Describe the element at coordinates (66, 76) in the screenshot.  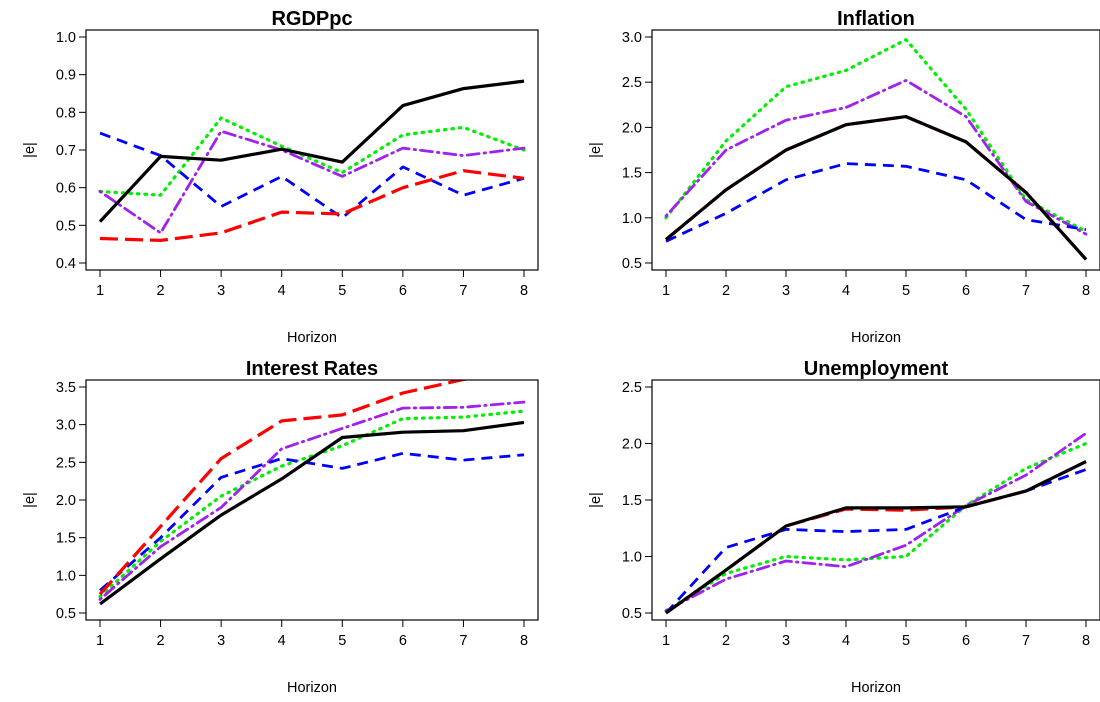
I see `y-tick-label: 0.9` at that location.